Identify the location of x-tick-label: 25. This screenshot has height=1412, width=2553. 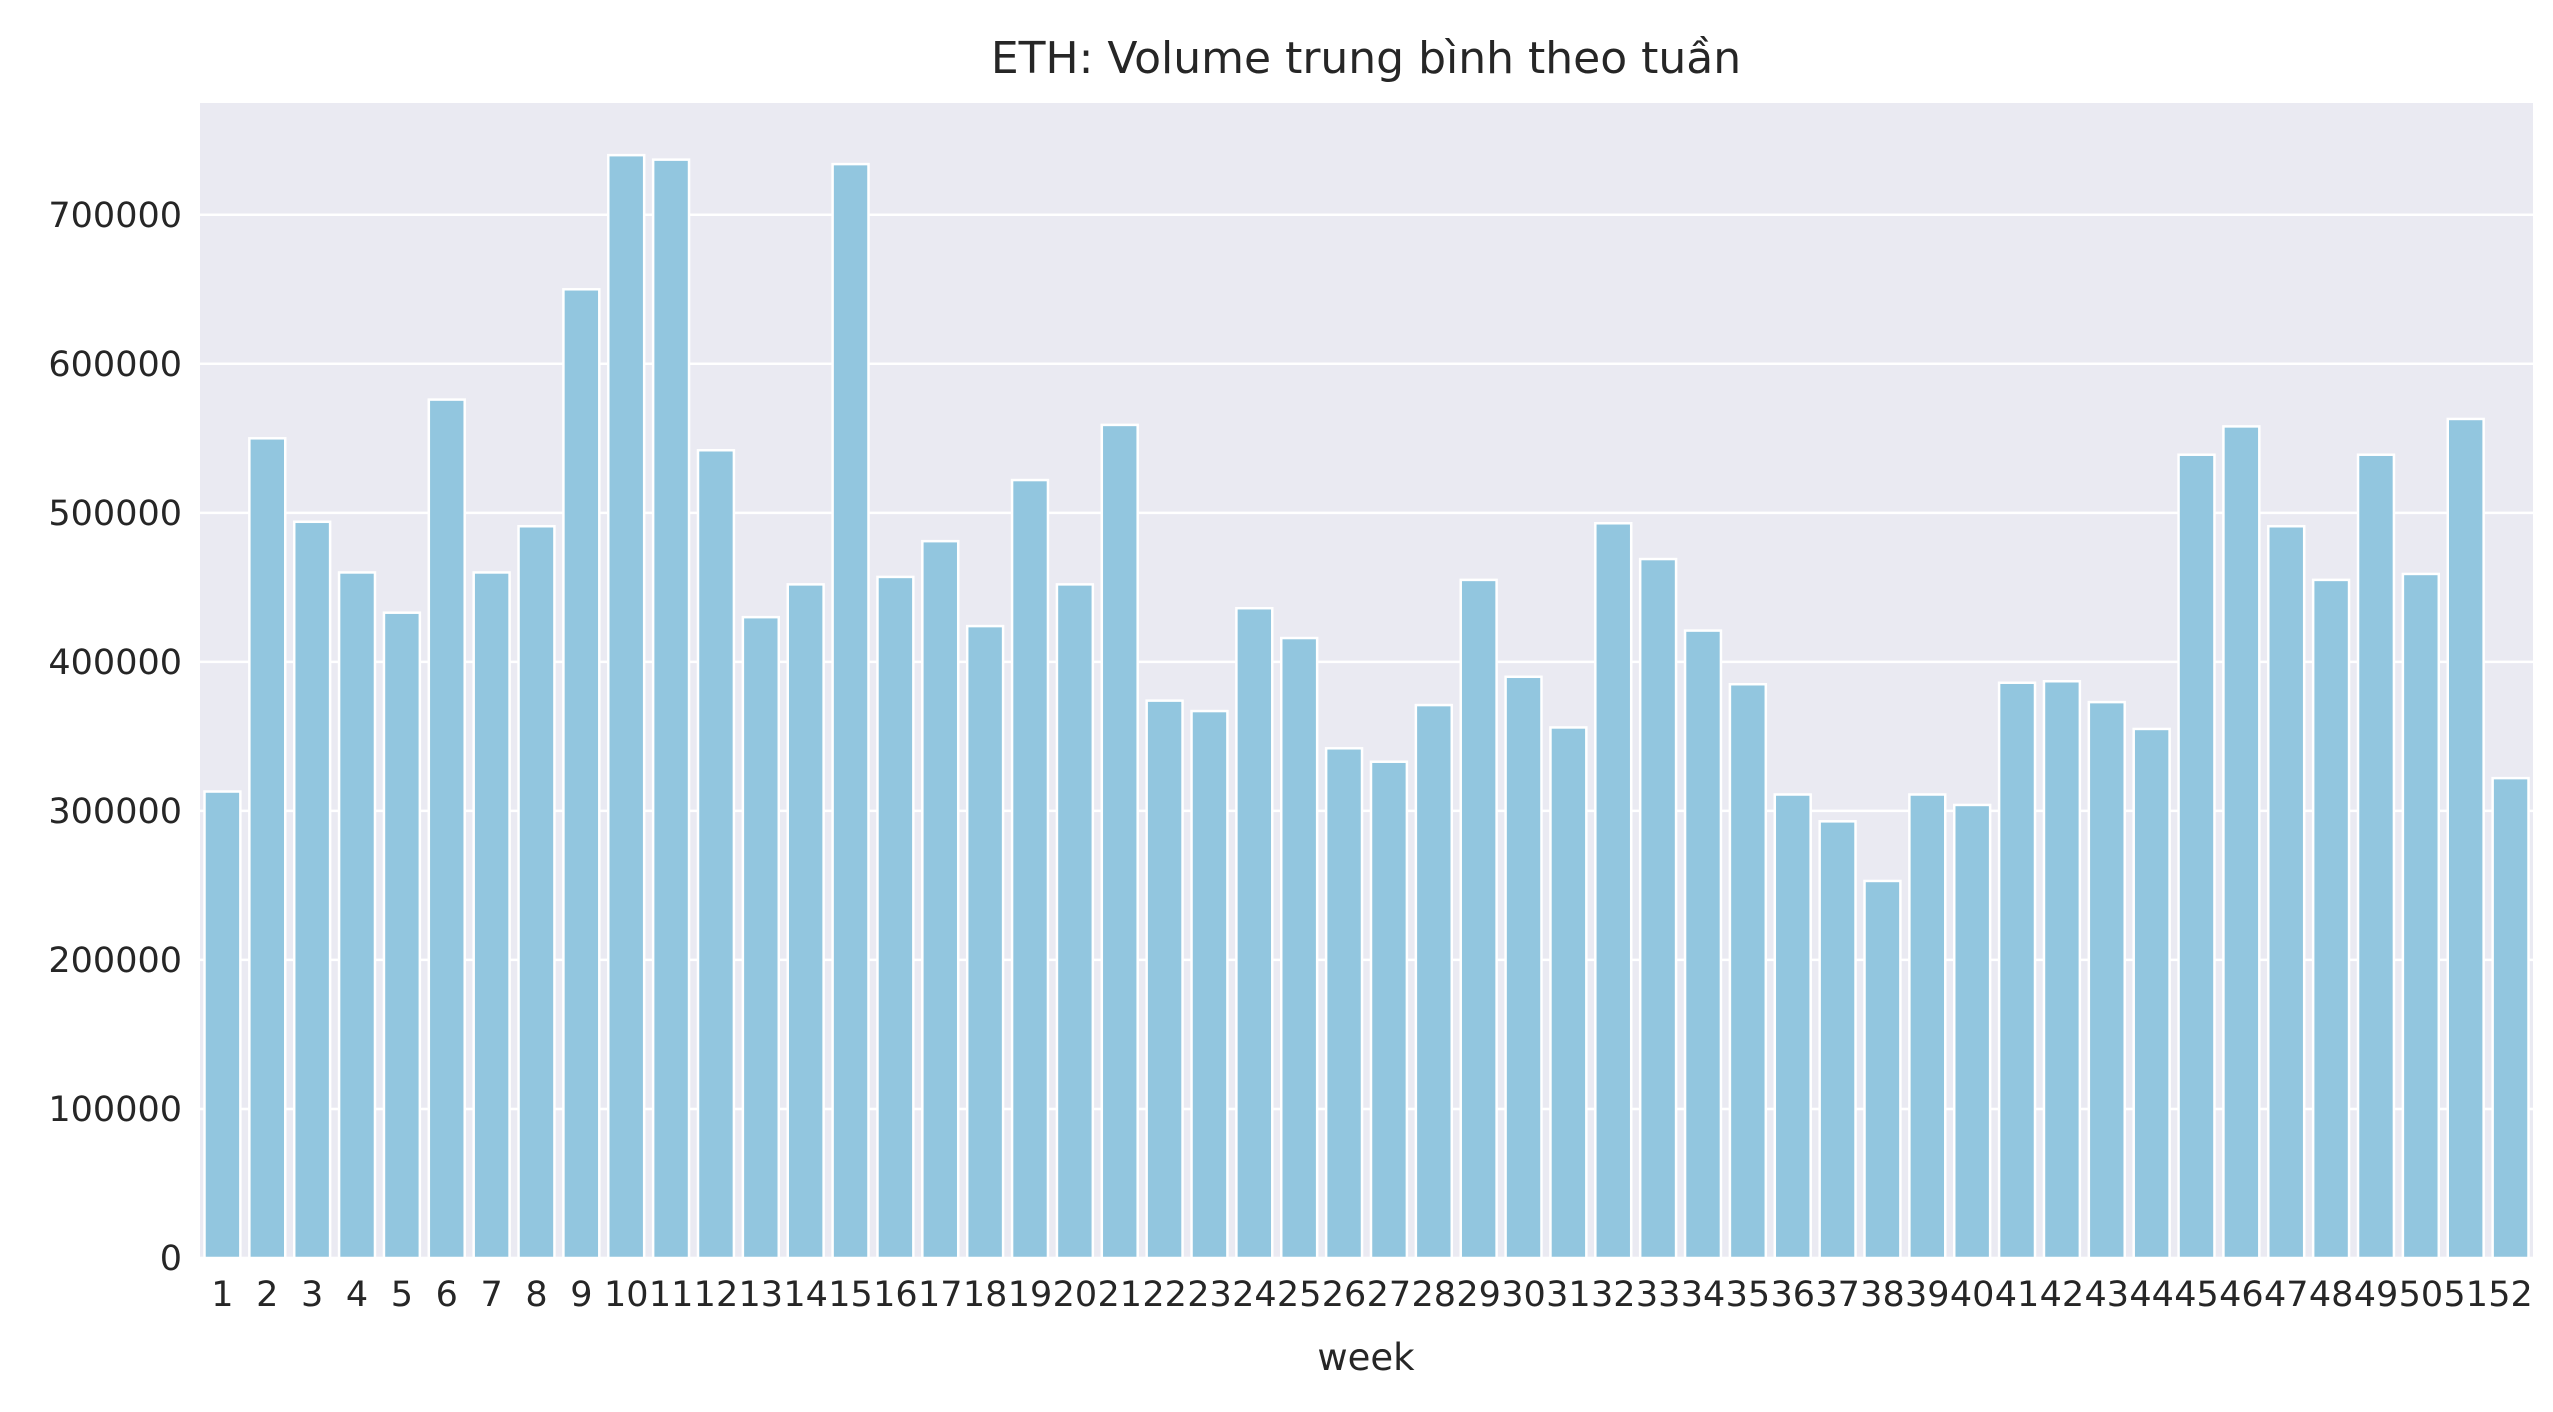
(1299, 1295).